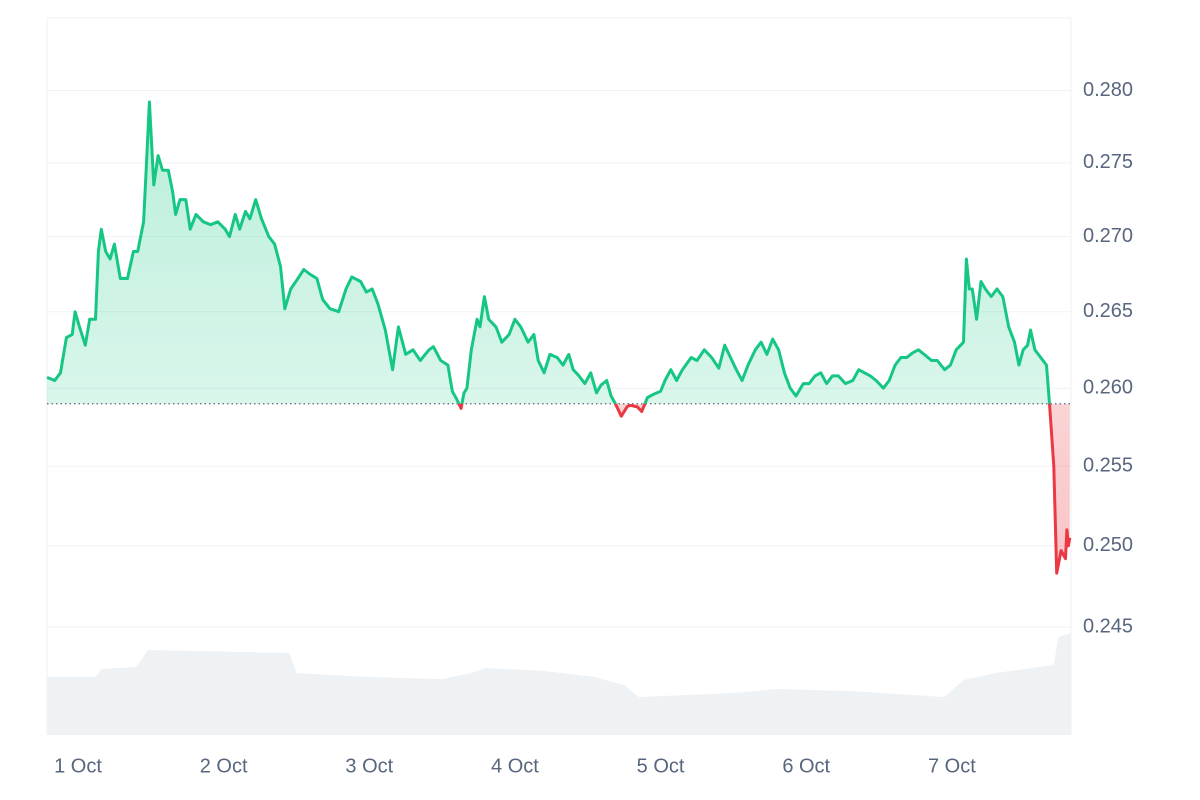 The height and width of the screenshot is (800, 1200). I want to click on y-tick-label: 0.255, so click(1108, 466).